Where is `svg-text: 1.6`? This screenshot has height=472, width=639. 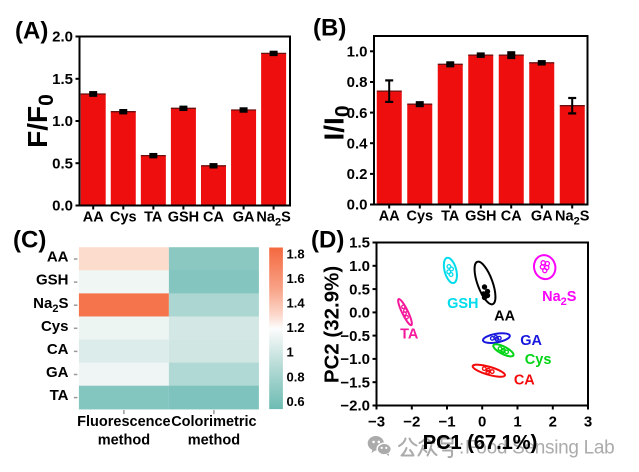
svg-text: 1.6 is located at coordinates (296, 278).